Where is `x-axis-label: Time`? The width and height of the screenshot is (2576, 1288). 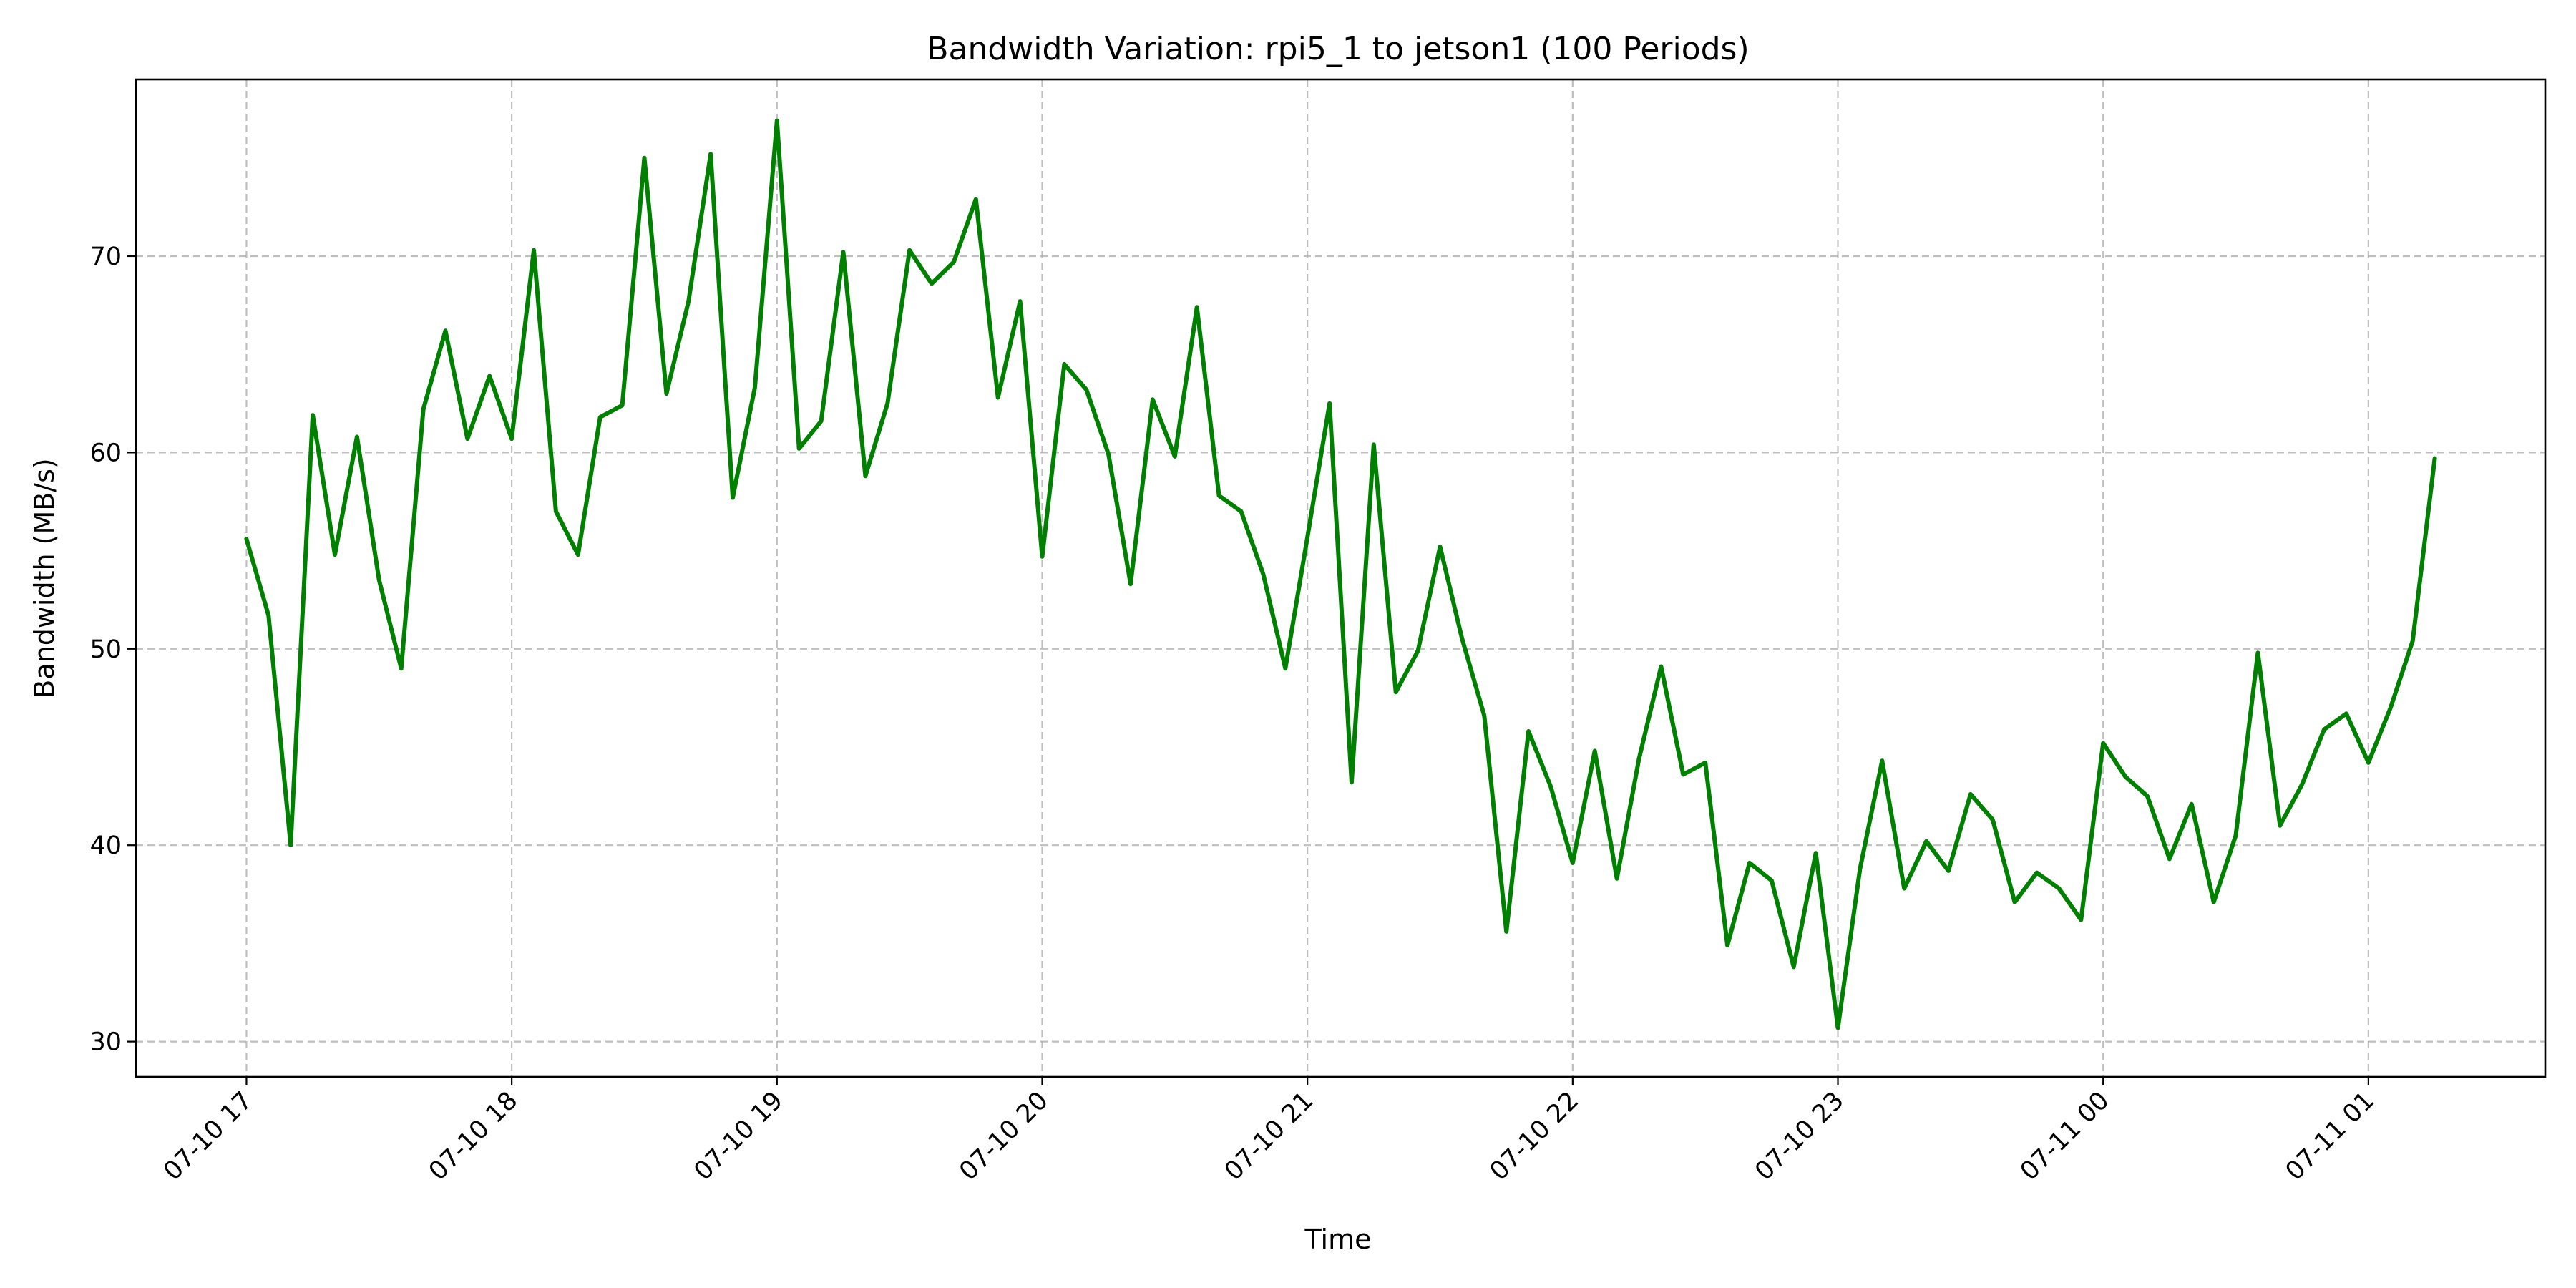
x-axis-label: Time is located at coordinates (1338, 1239).